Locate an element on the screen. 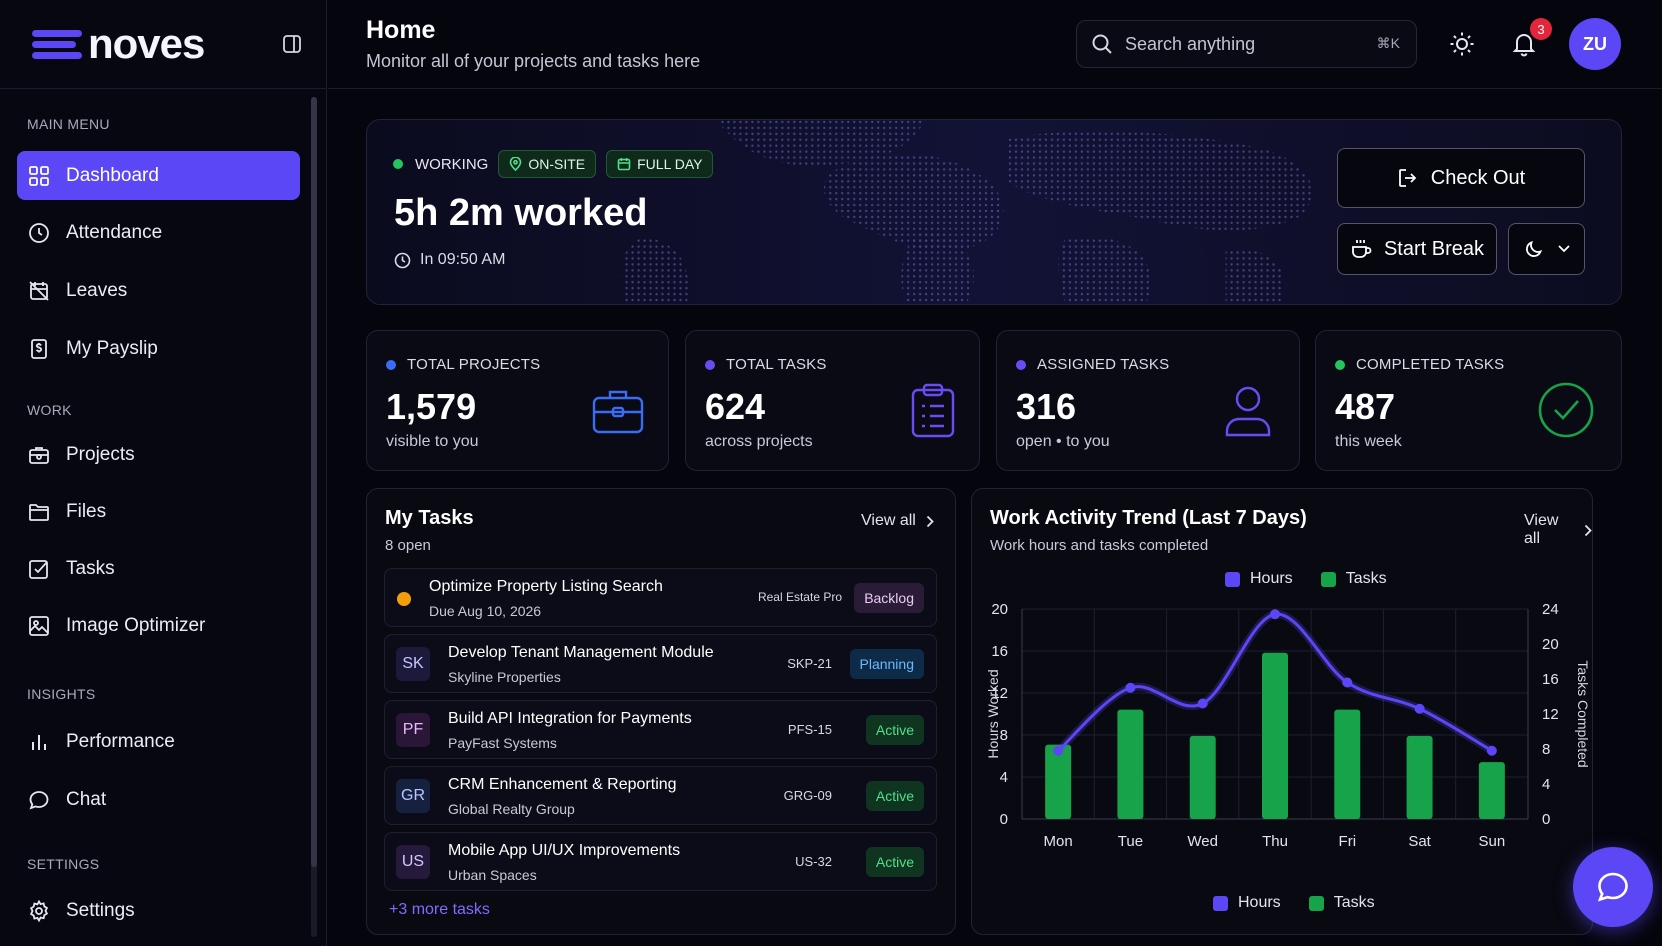 This screenshot has width=1662, height=946. start-break-button: Start Break is located at coordinates (1417, 249).